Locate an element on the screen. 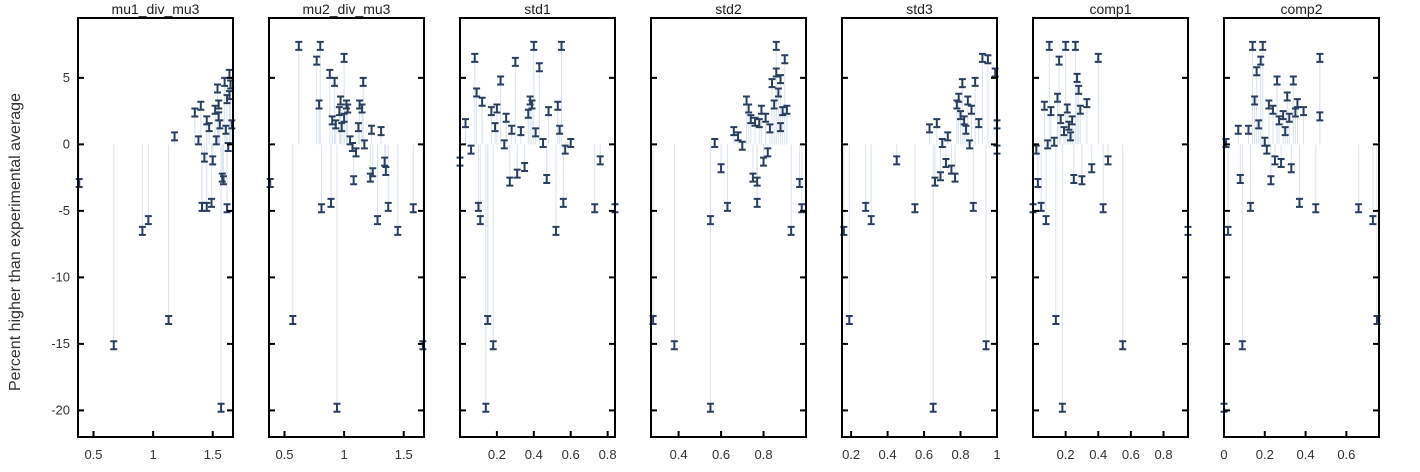 Image resolution: width=1420 pixels, height=472 pixels. panel-mu2-div-mu3: mu2_div_mu3 0.5 1 1.5 is located at coordinates (346, 231).